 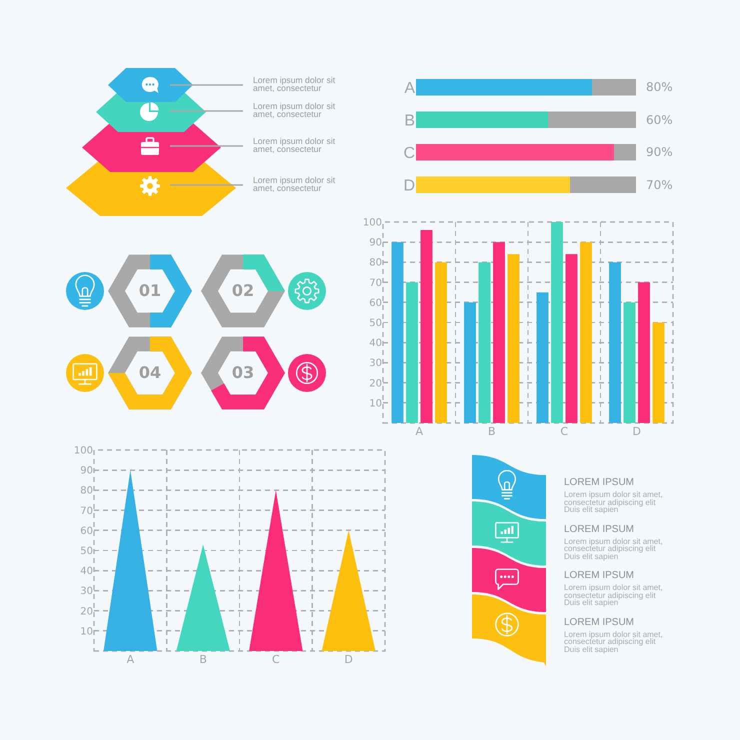 What do you see at coordinates (659, 87) in the screenshot?
I see `data-label: 80%` at bounding box center [659, 87].